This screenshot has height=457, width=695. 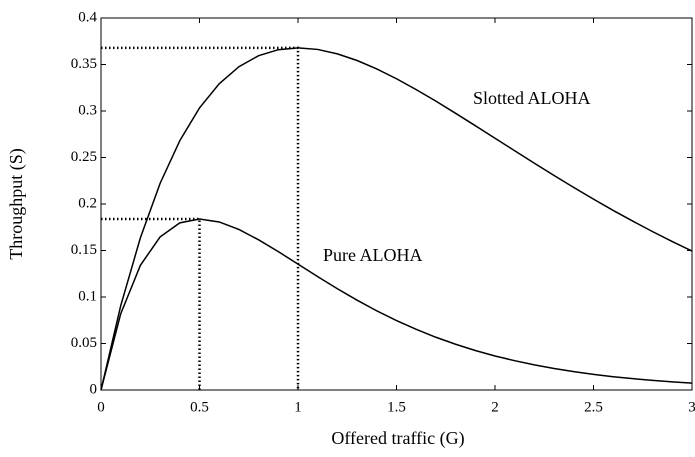 What do you see at coordinates (495, 407) in the screenshot?
I see `x-tick-label: 2` at bounding box center [495, 407].